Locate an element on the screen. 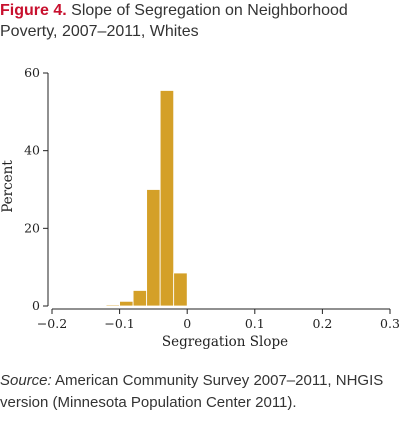 The width and height of the screenshot is (400, 440). x-tick-label: 0 is located at coordinates (187, 323).